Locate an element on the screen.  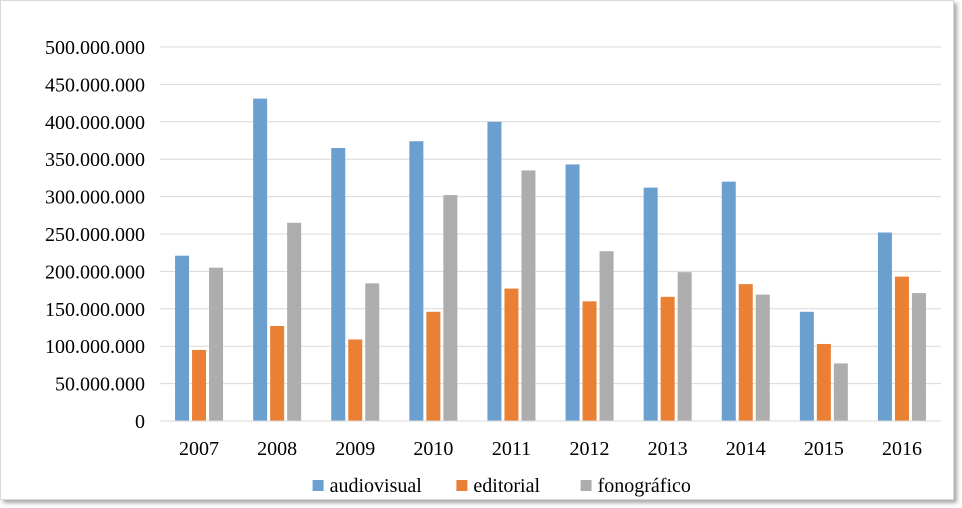
x-tick-label: 2012 is located at coordinates (590, 449).